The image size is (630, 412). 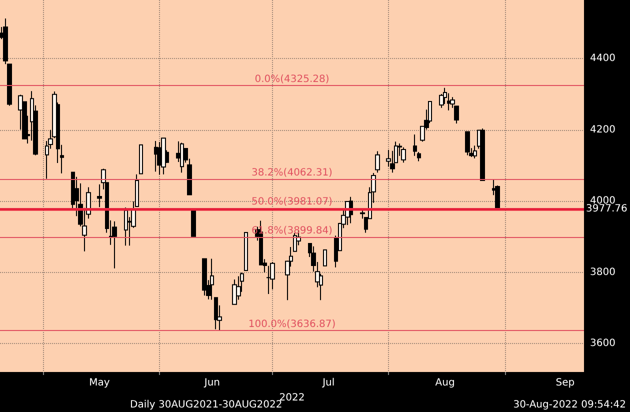 What do you see at coordinates (292, 202) in the screenshot?
I see `ref-line-label: 50.0%(3981.07)` at bounding box center [292, 202].